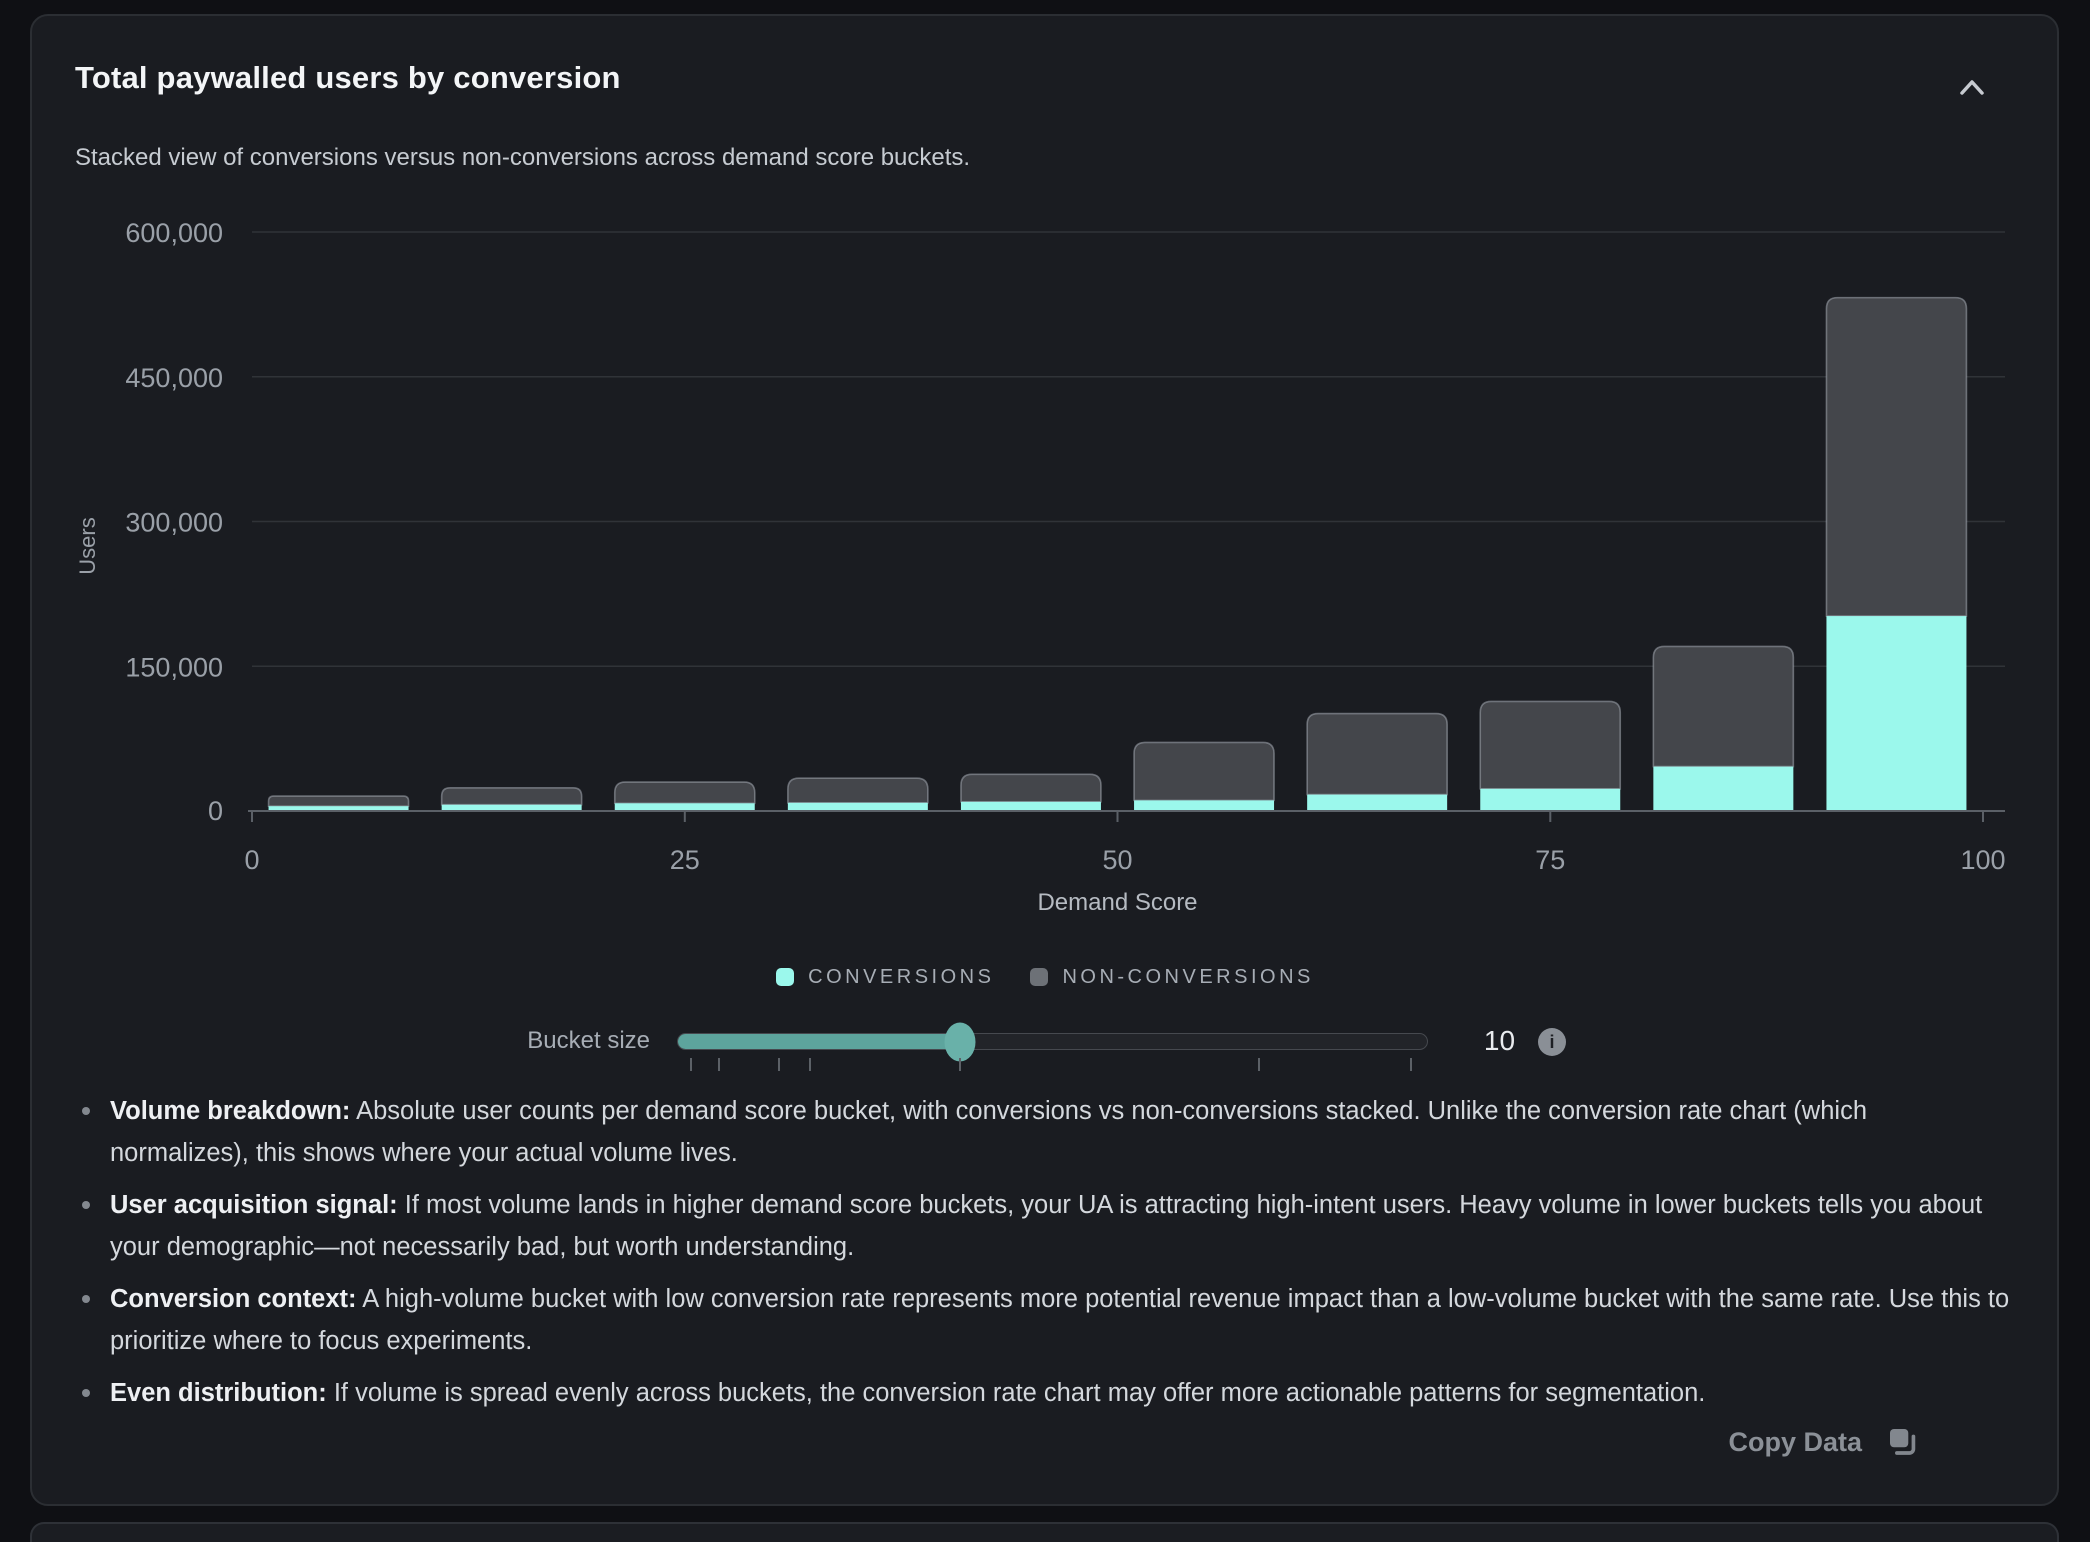 This screenshot has height=1542, width=2090. I want to click on copy-data-button: Copy Data, so click(1823, 1442).